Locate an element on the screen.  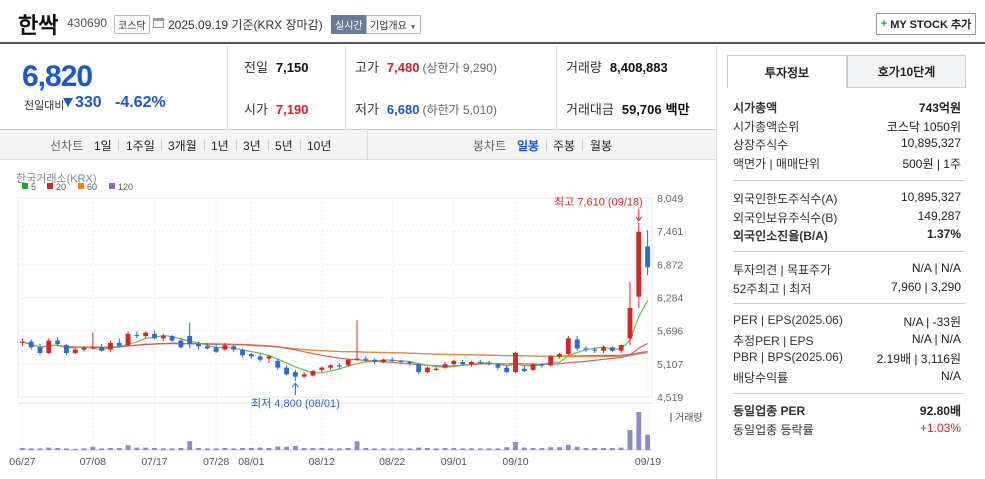
info-row: 상장주식수 10,895,327 is located at coordinates (847, 144).